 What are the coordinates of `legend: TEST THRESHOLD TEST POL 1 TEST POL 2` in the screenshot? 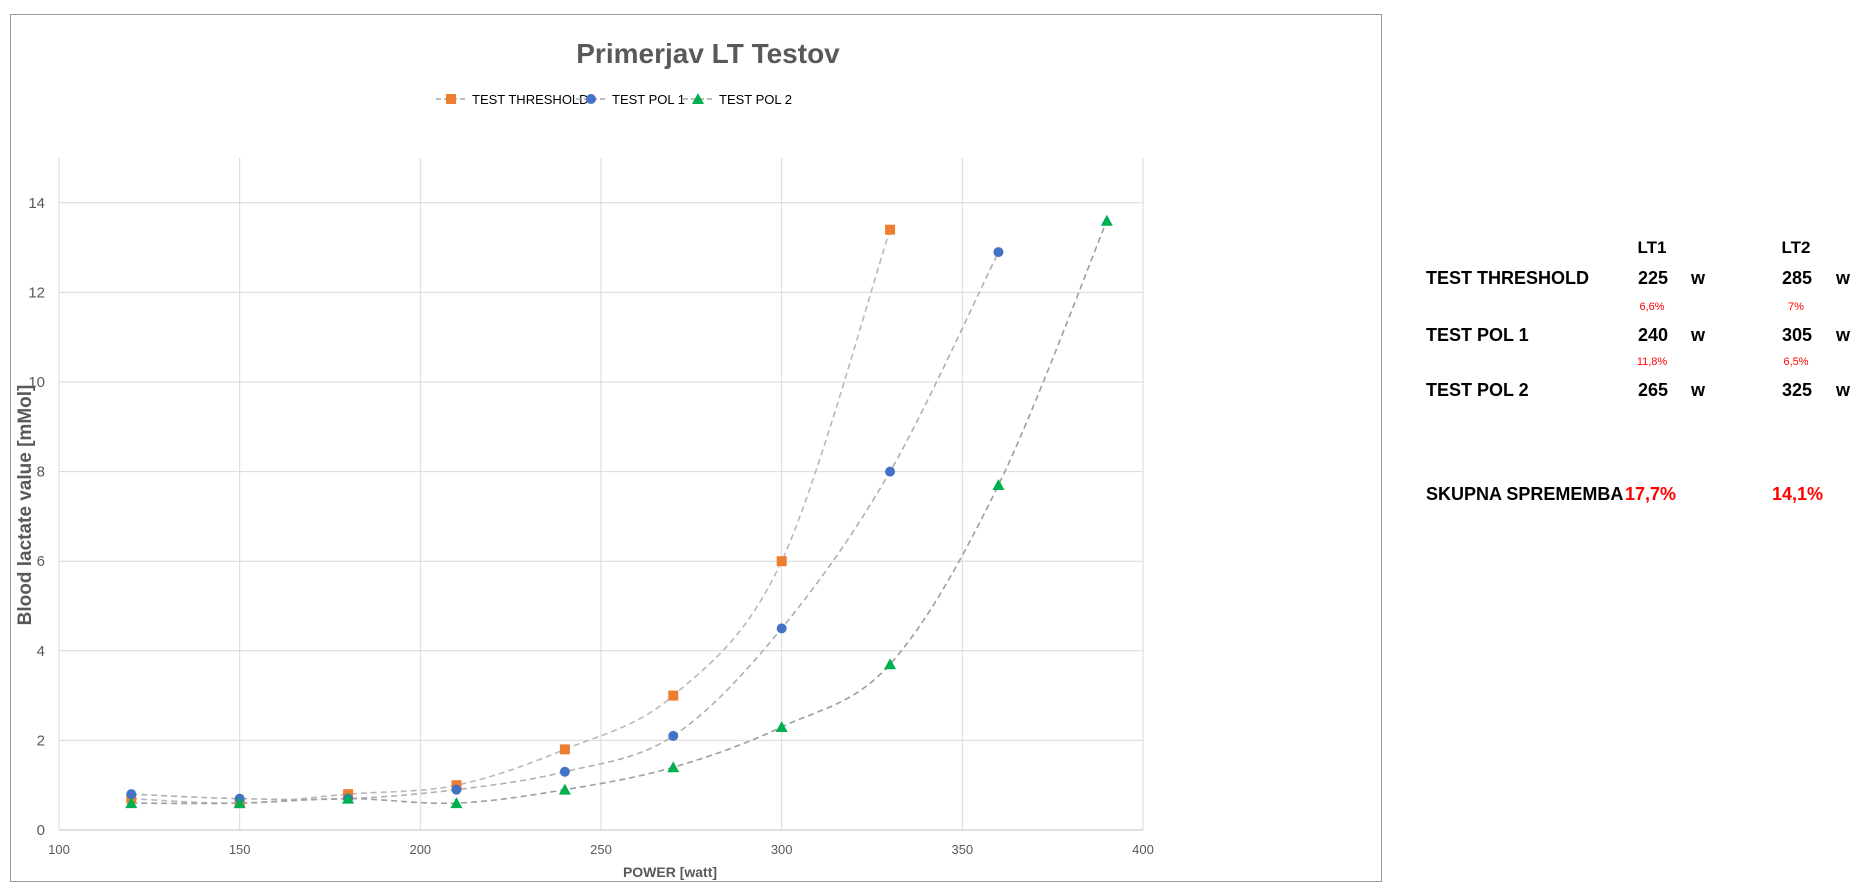 It's located at (614, 99).